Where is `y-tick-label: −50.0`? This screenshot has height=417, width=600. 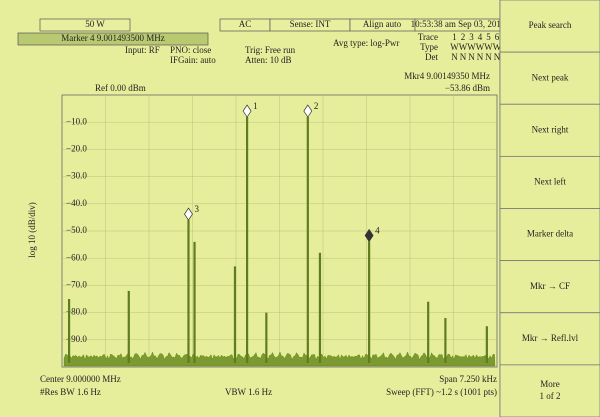
y-tick-label: −50.0 is located at coordinates (76, 230).